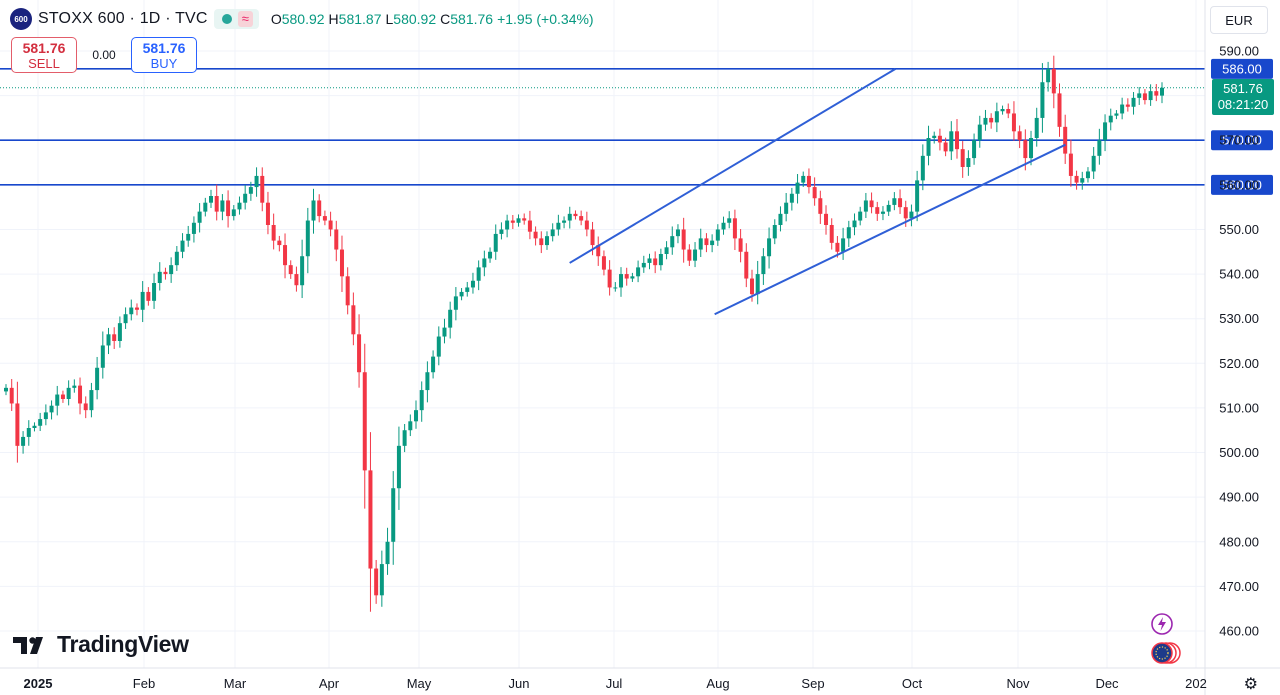 The width and height of the screenshot is (1280, 695). Describe the element at coordinates (276, 19) in the screenshot. I see `ohlc-key: O` at that location.